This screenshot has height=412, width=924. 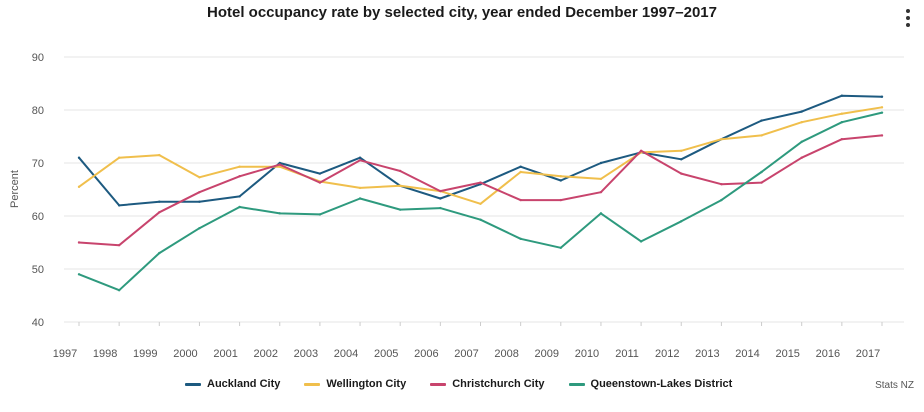 I want to click on legend-item: Wellington City, so click(x=355, y=384).